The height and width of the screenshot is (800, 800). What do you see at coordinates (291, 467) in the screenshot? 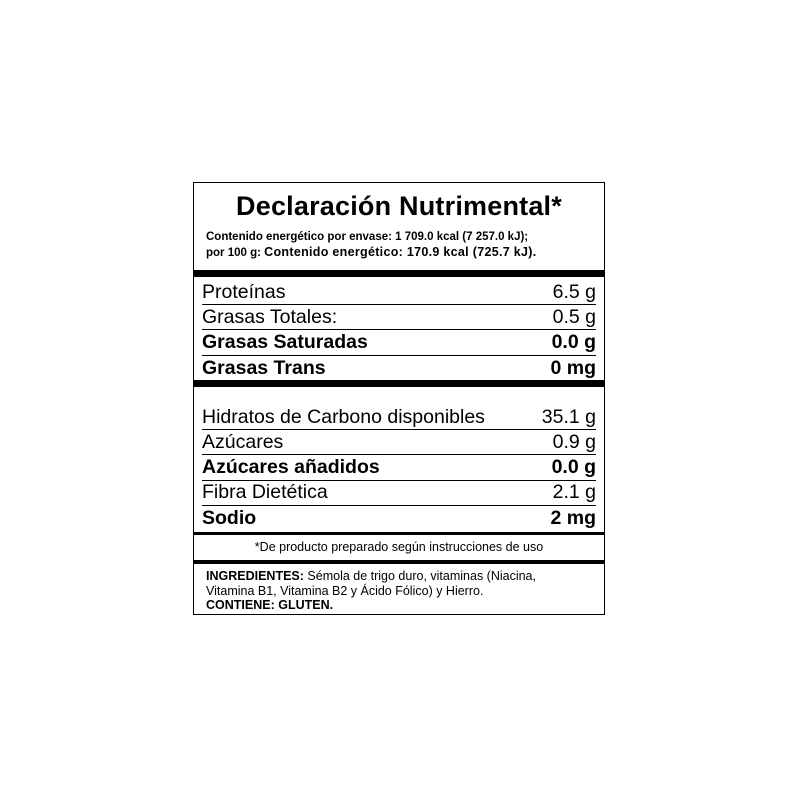
I see `nutrient-name: Azúcares añadidos` at bounding box center [291, 467].